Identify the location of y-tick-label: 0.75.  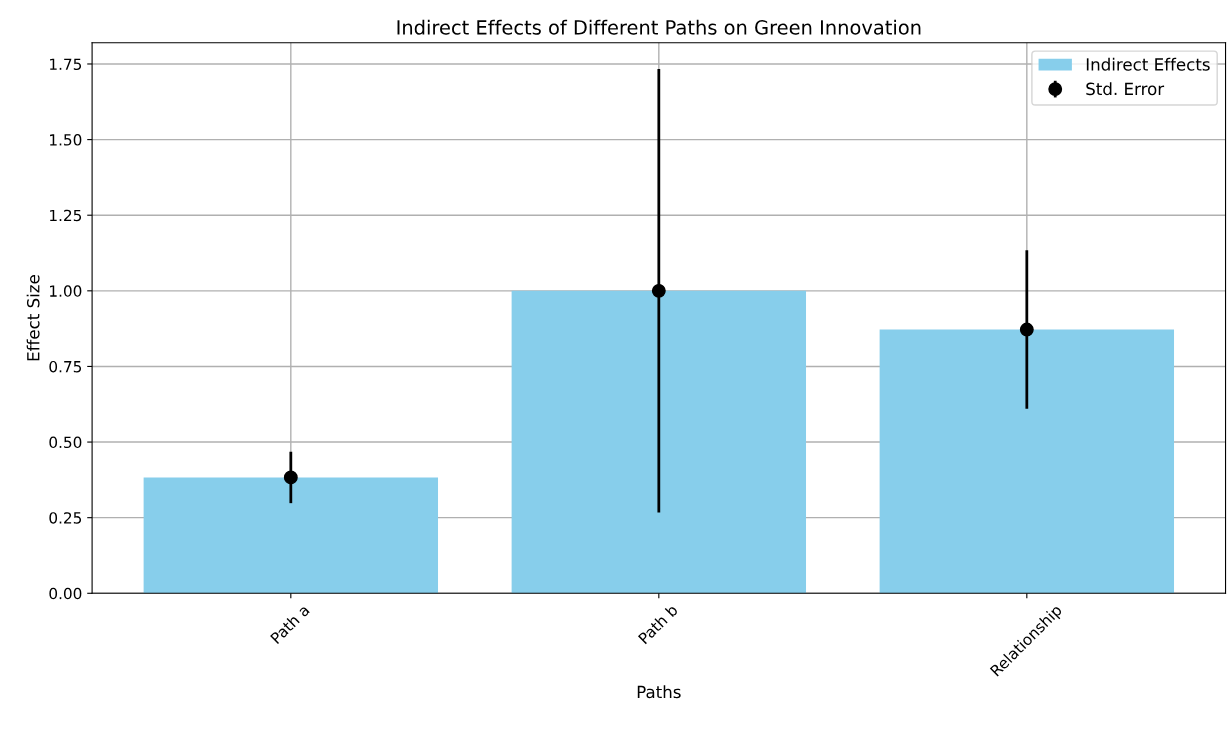
(65, 366).